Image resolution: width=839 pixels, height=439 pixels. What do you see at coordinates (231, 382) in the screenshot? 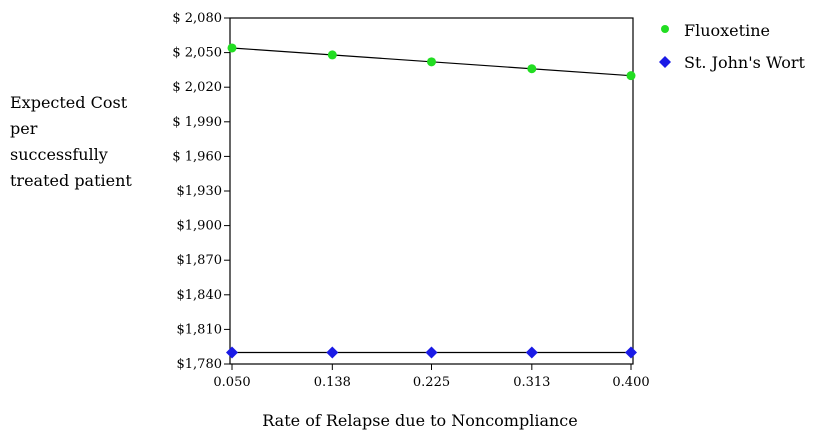
I see `x-tick-label: 0.050` at bounding box center [231, 382].